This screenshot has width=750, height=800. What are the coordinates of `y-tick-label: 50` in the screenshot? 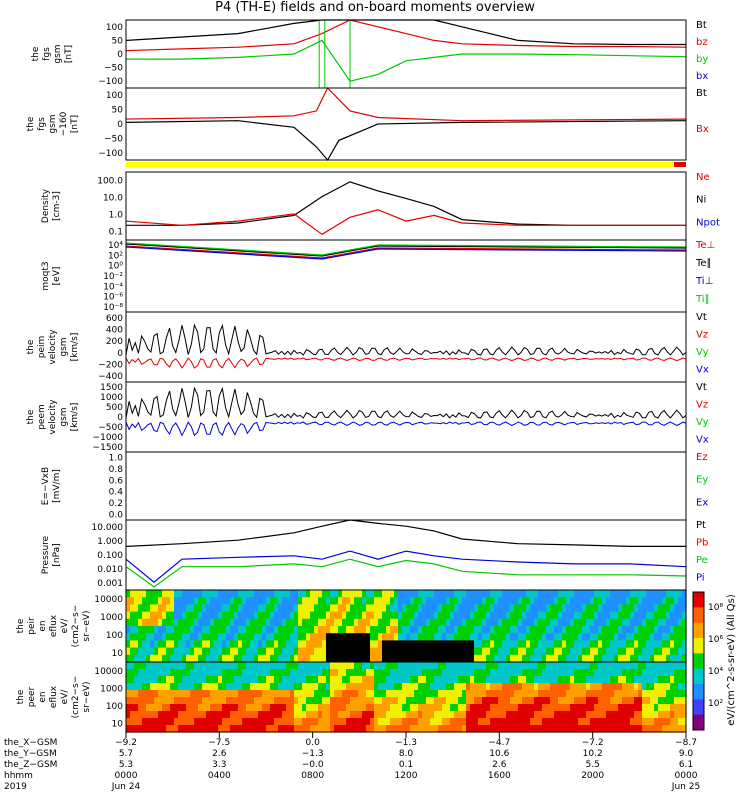 It's located at (118, 41).